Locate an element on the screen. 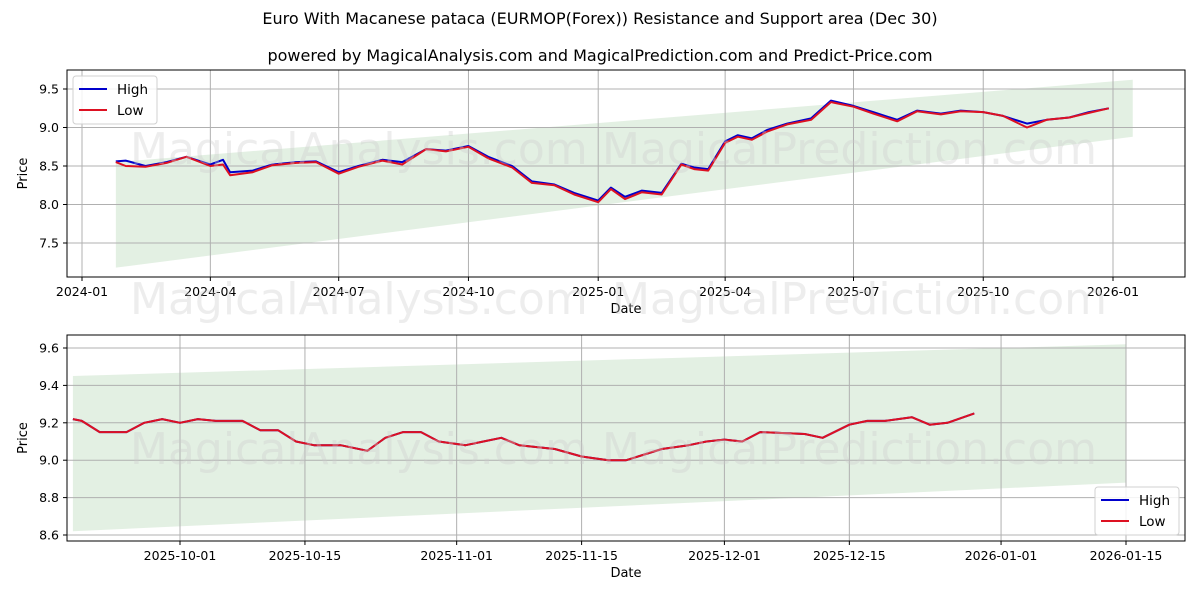  y-tick-label: 8.5 is located at coordinates (49, 166).